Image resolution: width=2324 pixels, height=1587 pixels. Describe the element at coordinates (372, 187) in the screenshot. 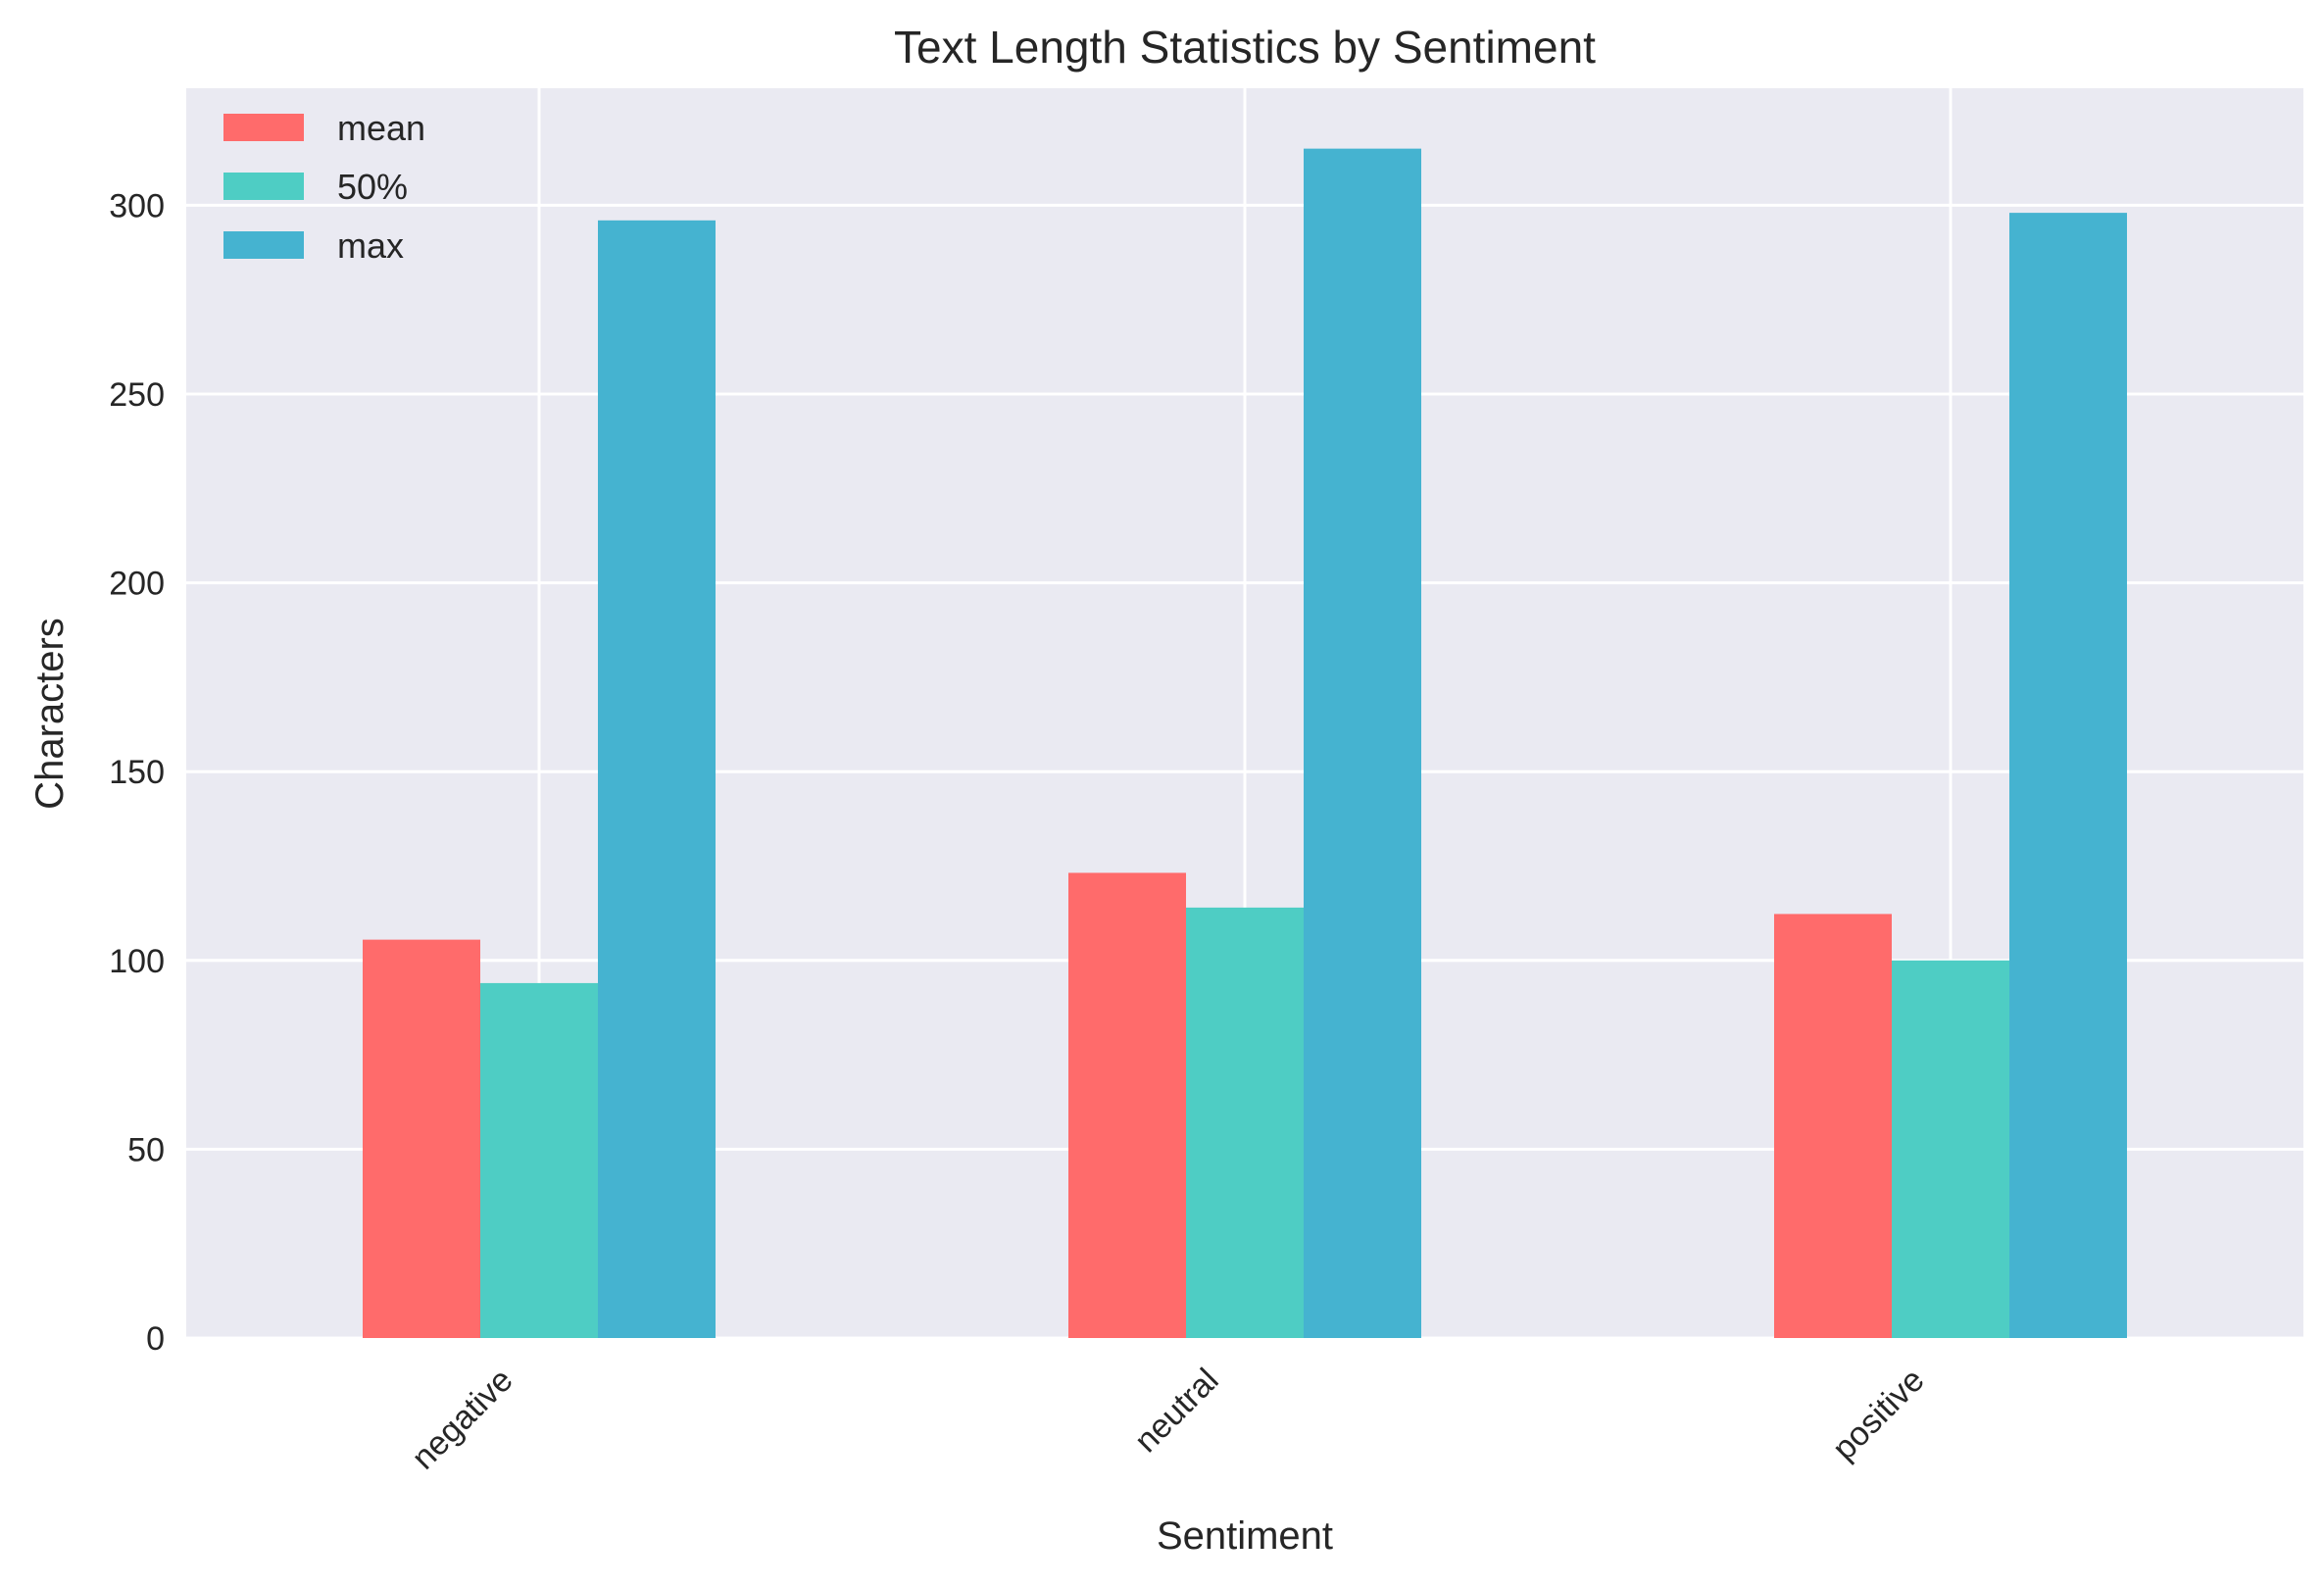

I see `legend-label: 50%` at that location.